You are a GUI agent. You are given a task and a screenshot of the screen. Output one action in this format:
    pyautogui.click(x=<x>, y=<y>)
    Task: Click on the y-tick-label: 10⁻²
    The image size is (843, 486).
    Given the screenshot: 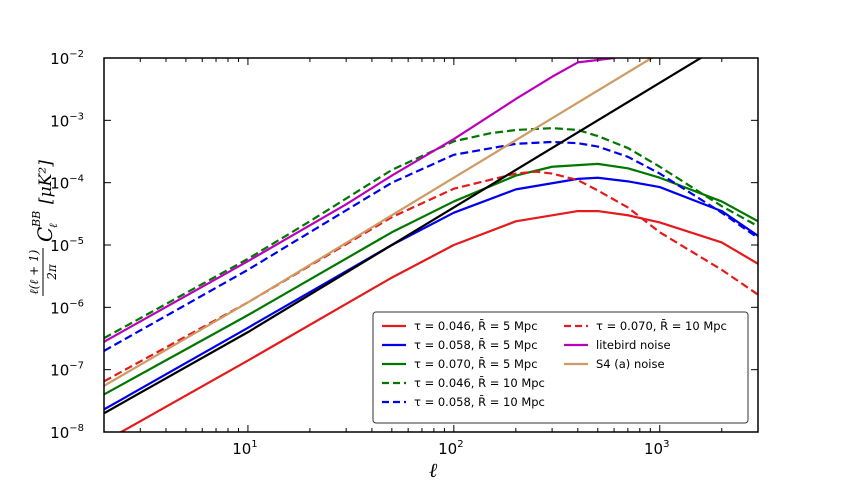 What is the action you would take?
    pyautogui.click(x=67, y=58)
    